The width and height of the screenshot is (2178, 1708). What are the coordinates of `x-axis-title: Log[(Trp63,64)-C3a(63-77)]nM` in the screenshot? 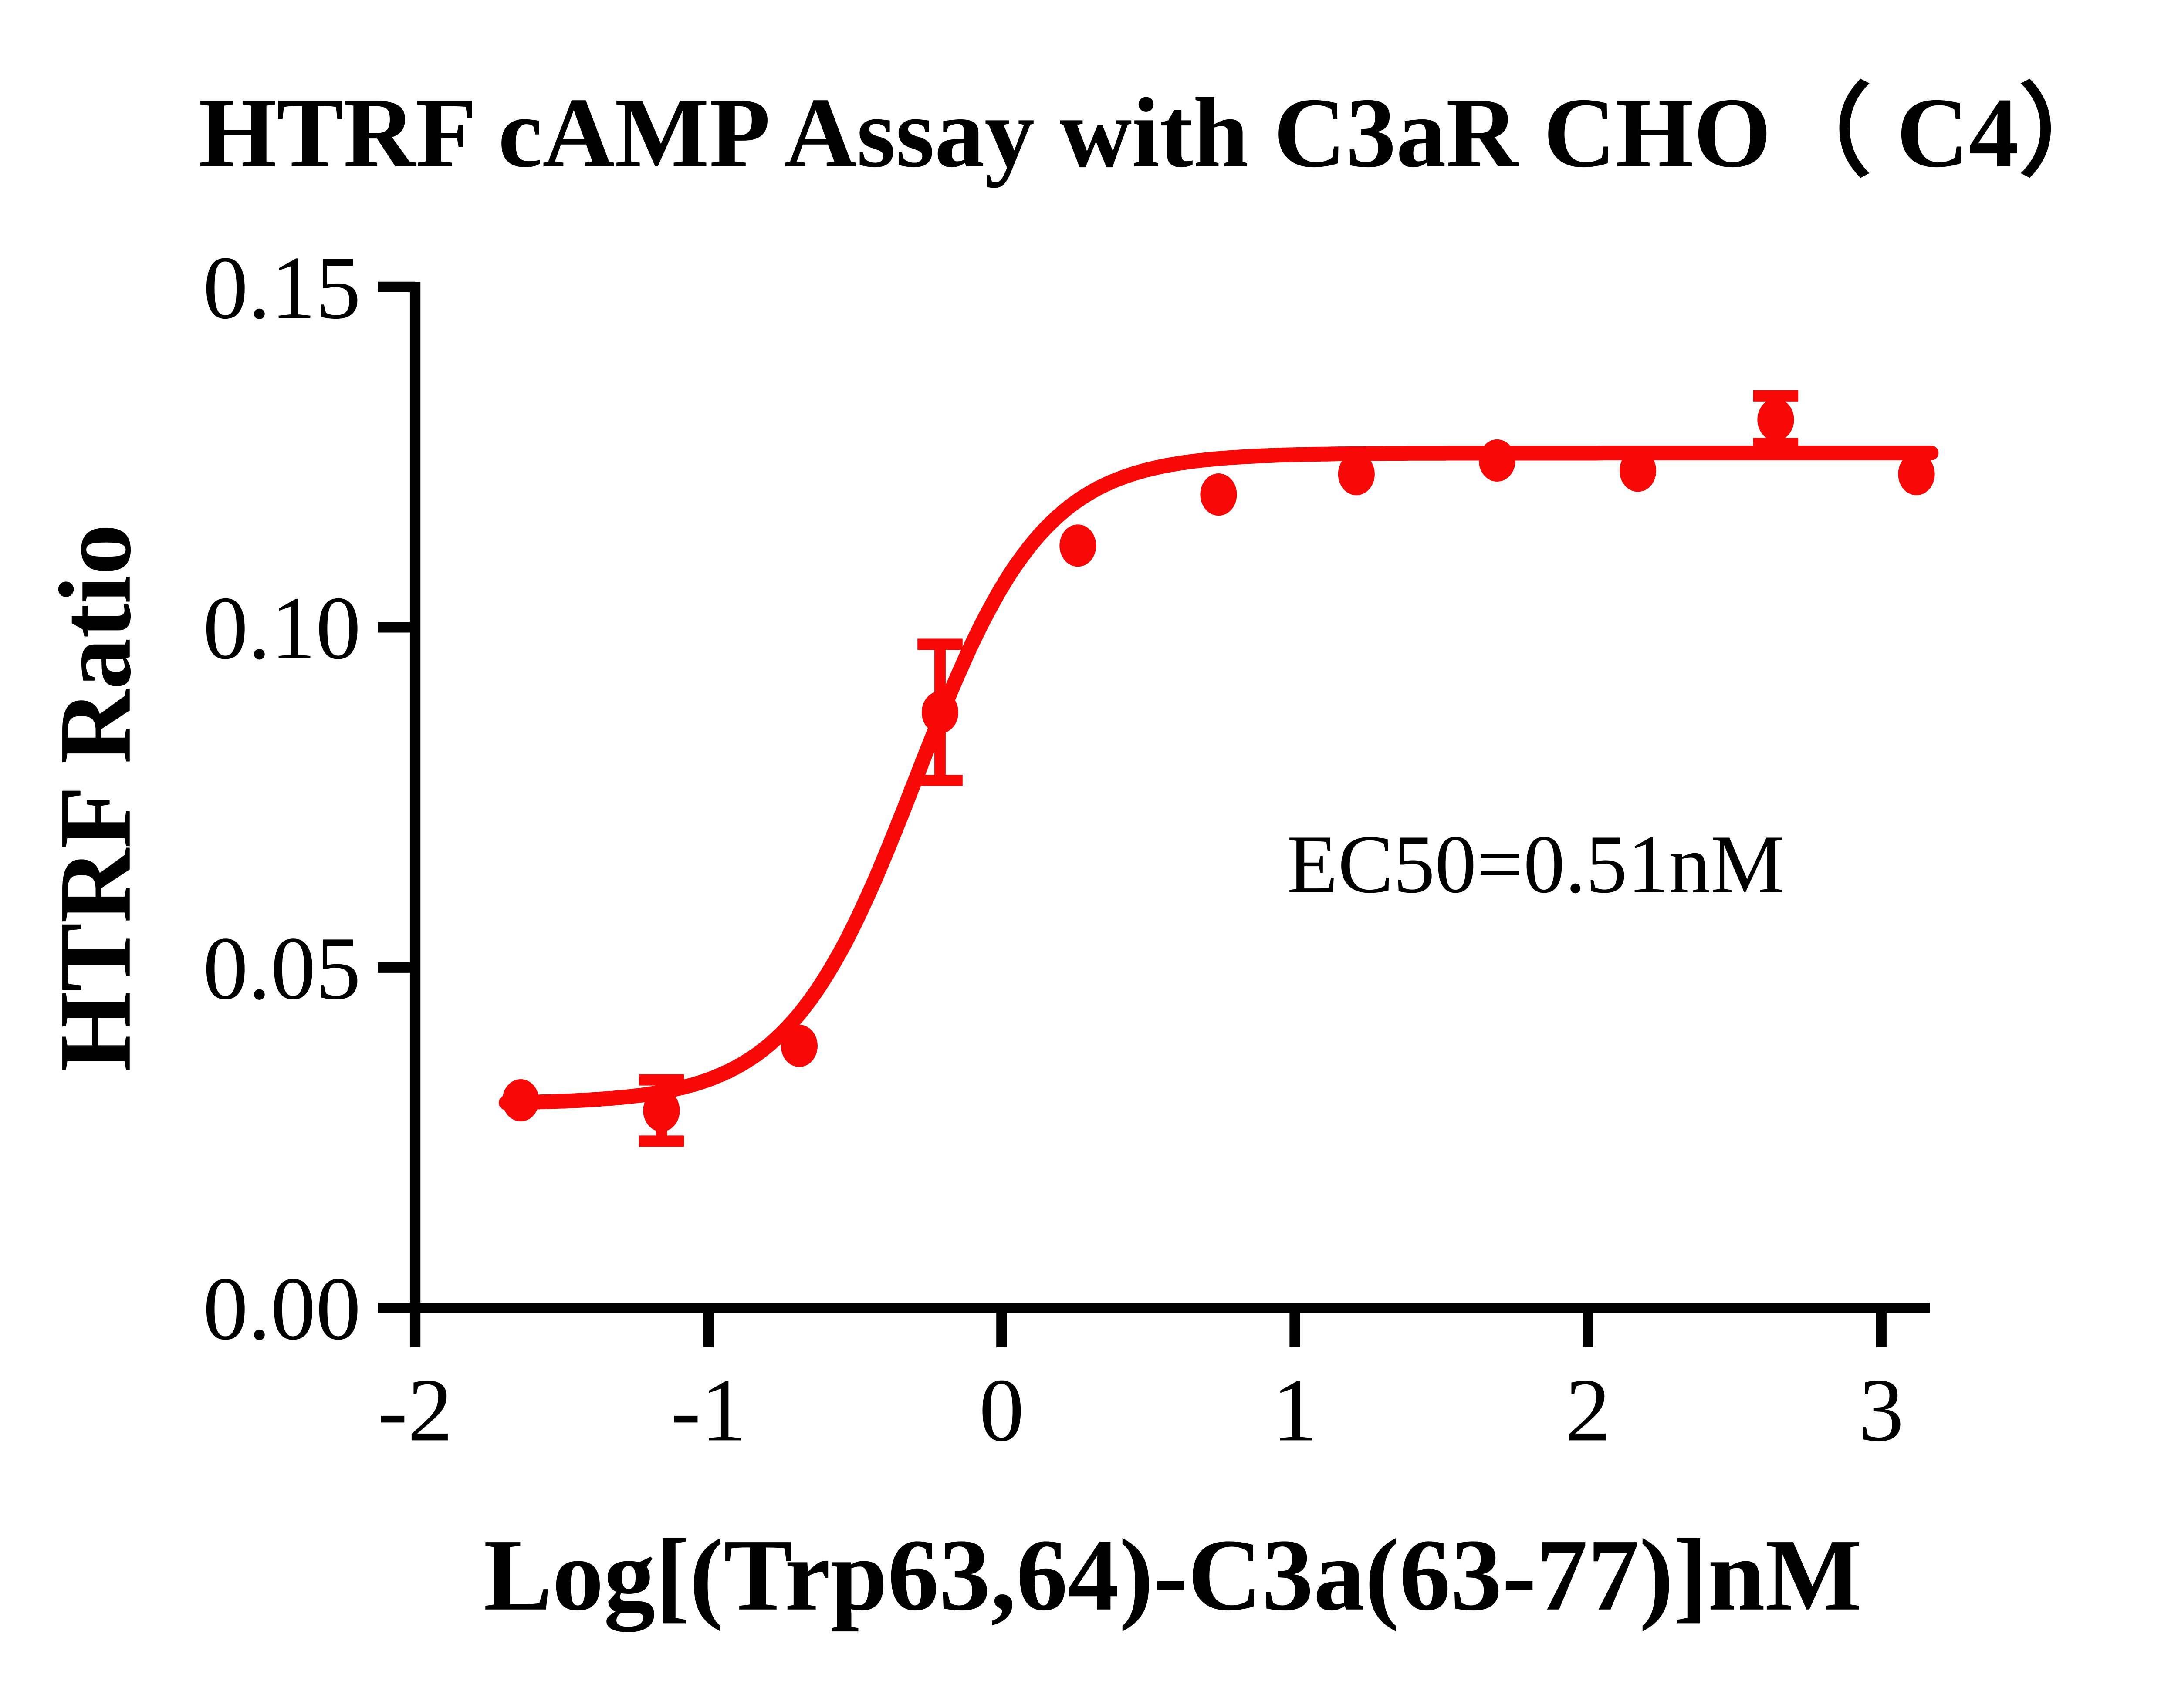 It's located at (1173, 1575).